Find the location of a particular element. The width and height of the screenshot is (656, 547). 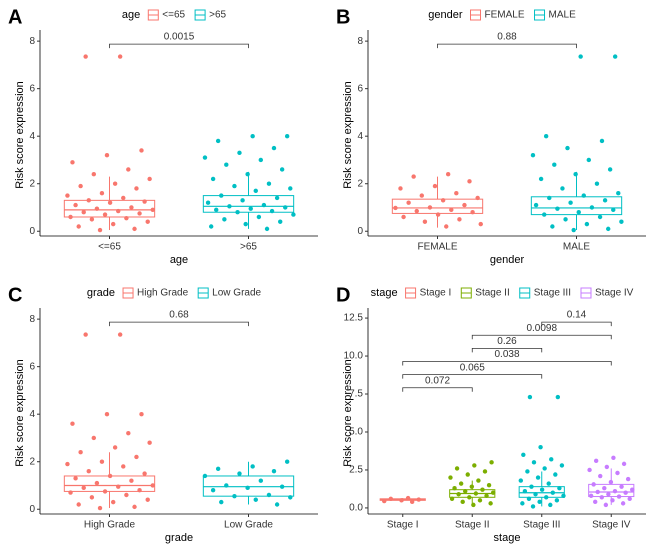

legend: age <=65 >65 is located at coordinates (174, 15).